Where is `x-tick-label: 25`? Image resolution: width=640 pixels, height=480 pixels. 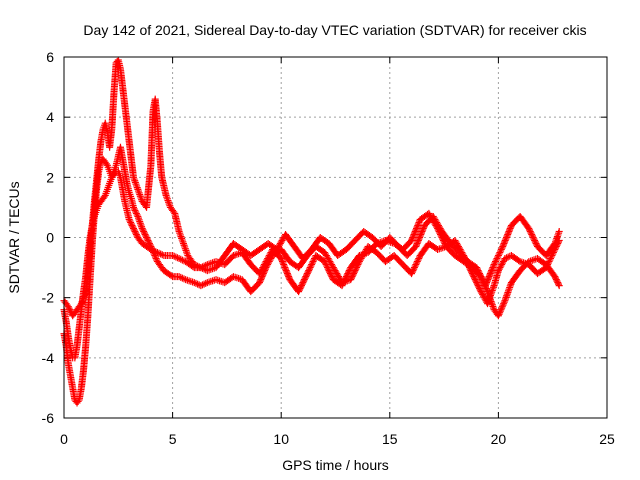 x-tick-label: 25 is located at coordinates (607, 439).